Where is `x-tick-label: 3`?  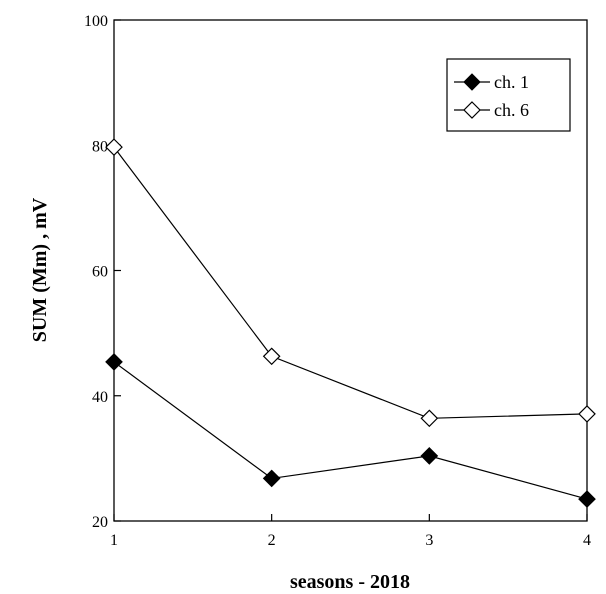
x-tick-label: 3 is located at coordinates (429, 540).